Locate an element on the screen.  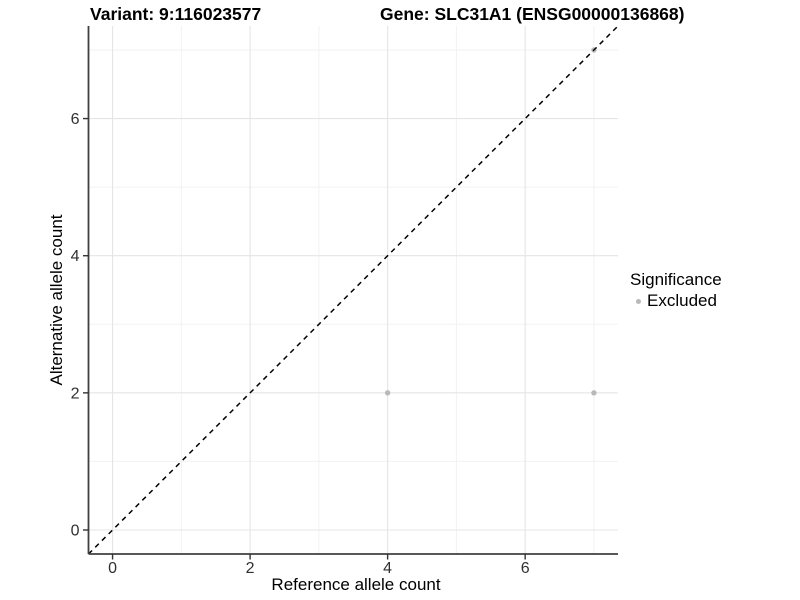
x-tick-label: 4 is located at coordinates (387, 568).